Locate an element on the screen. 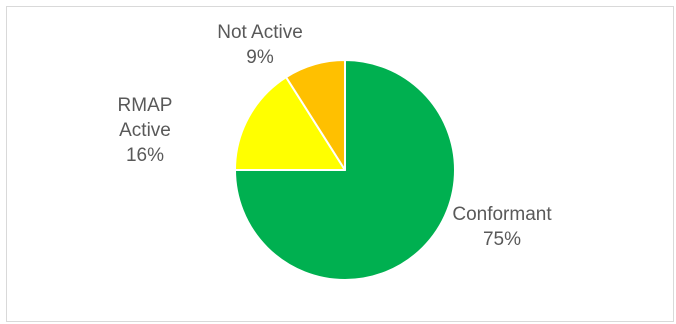  slice-name-line-1: RMAP is located at coordinates (145, 105).